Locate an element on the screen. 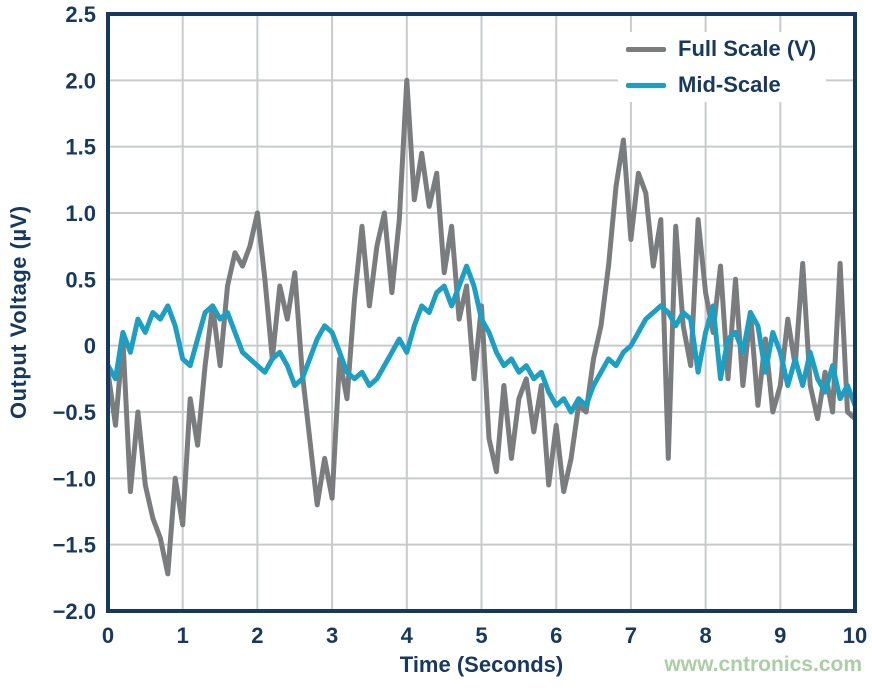 The image size is (872, 697). x-tick-label: 1 is located at coordinates (183, 635).